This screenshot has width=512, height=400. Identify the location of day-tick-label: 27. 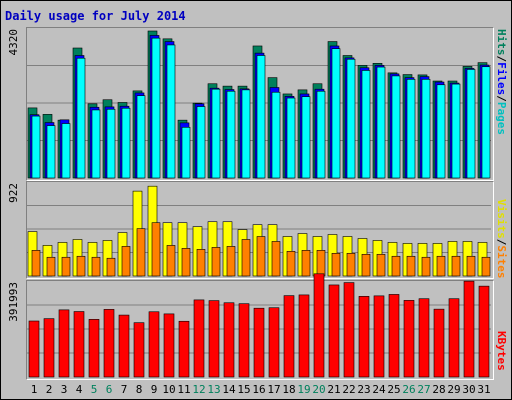
(423, 389).